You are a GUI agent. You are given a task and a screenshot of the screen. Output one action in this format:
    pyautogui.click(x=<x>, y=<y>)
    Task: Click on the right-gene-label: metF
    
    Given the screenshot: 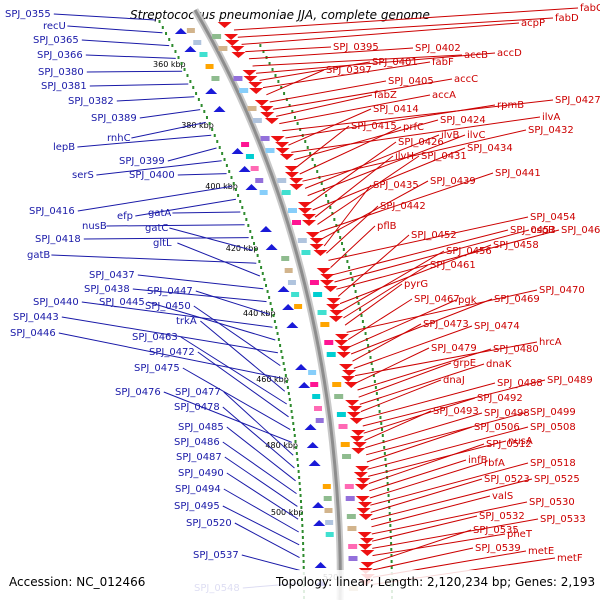 What is the action you would take?
    pyautogui.click(x=570, y=558)
    